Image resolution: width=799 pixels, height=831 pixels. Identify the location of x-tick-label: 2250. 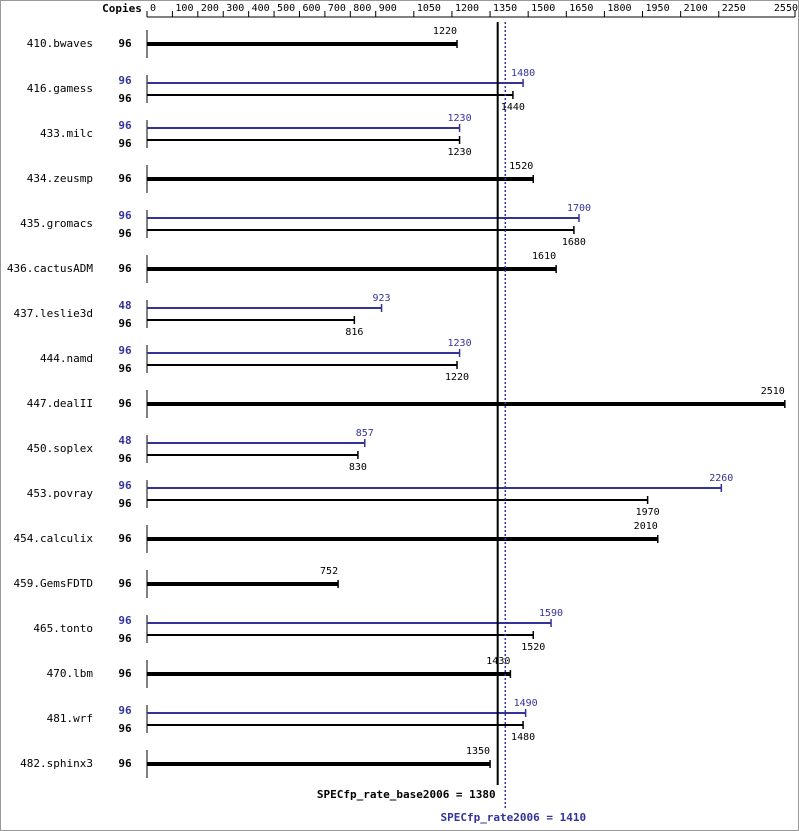
(734, 8).